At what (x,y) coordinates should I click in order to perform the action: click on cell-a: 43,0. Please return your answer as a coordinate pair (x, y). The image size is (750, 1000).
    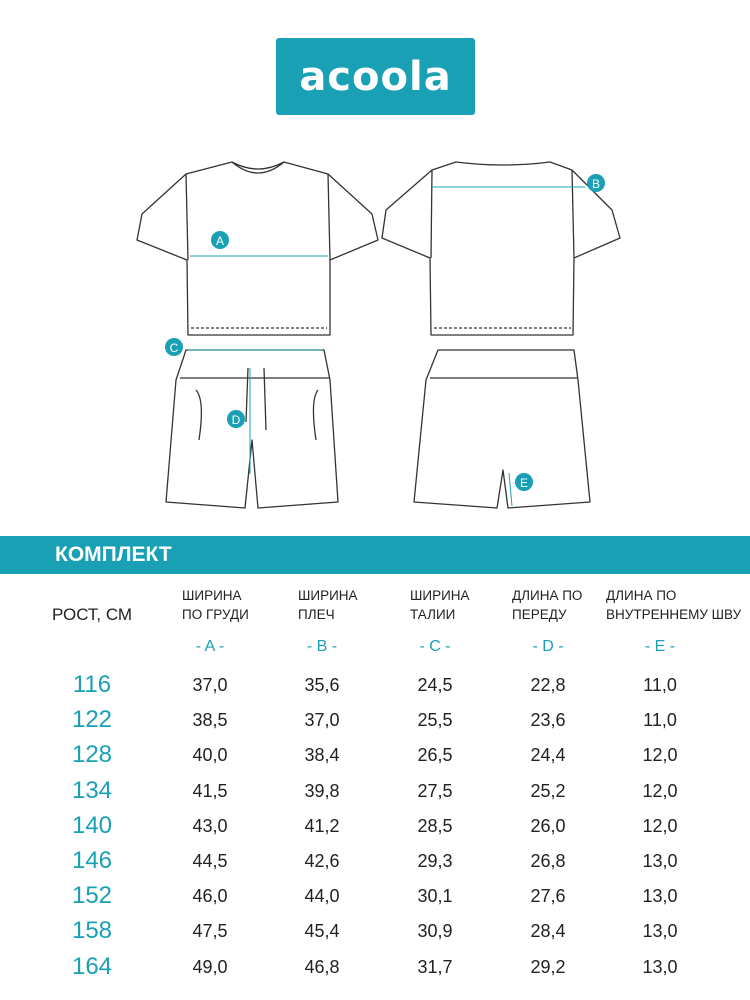
    Looking at the image, I should click on (210, 825).